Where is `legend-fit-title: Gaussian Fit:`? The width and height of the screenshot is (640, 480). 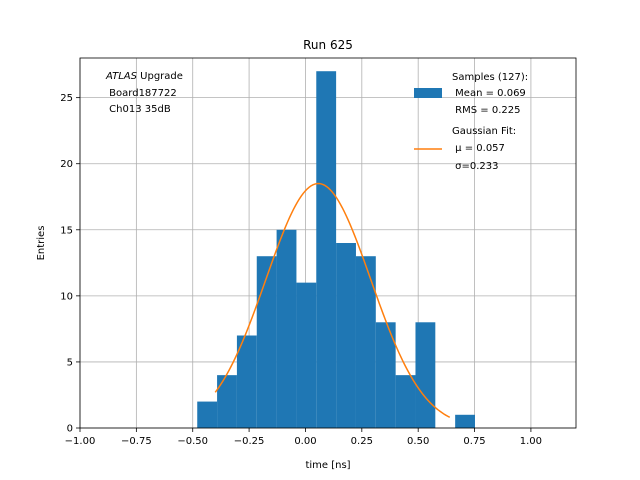 legend-fit-title: Gaussian Fit: is located at coordinates (484, 131).